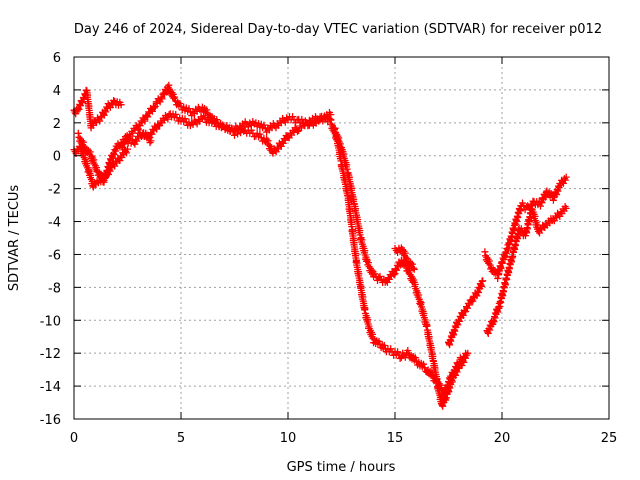 The image size is (640, 480). What do you see at coordinates (57, 91) in the screenshot?
I see `y-tick-label: 4` at bounding box center [57, 91].